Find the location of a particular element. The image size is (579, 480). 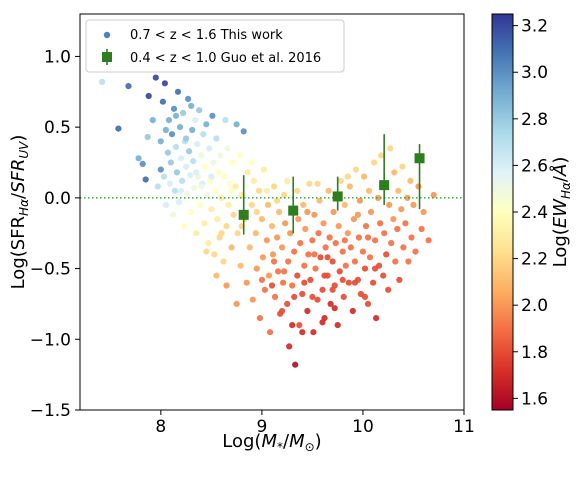

x-tick-label: 9 is located at coordinates (261, 427).